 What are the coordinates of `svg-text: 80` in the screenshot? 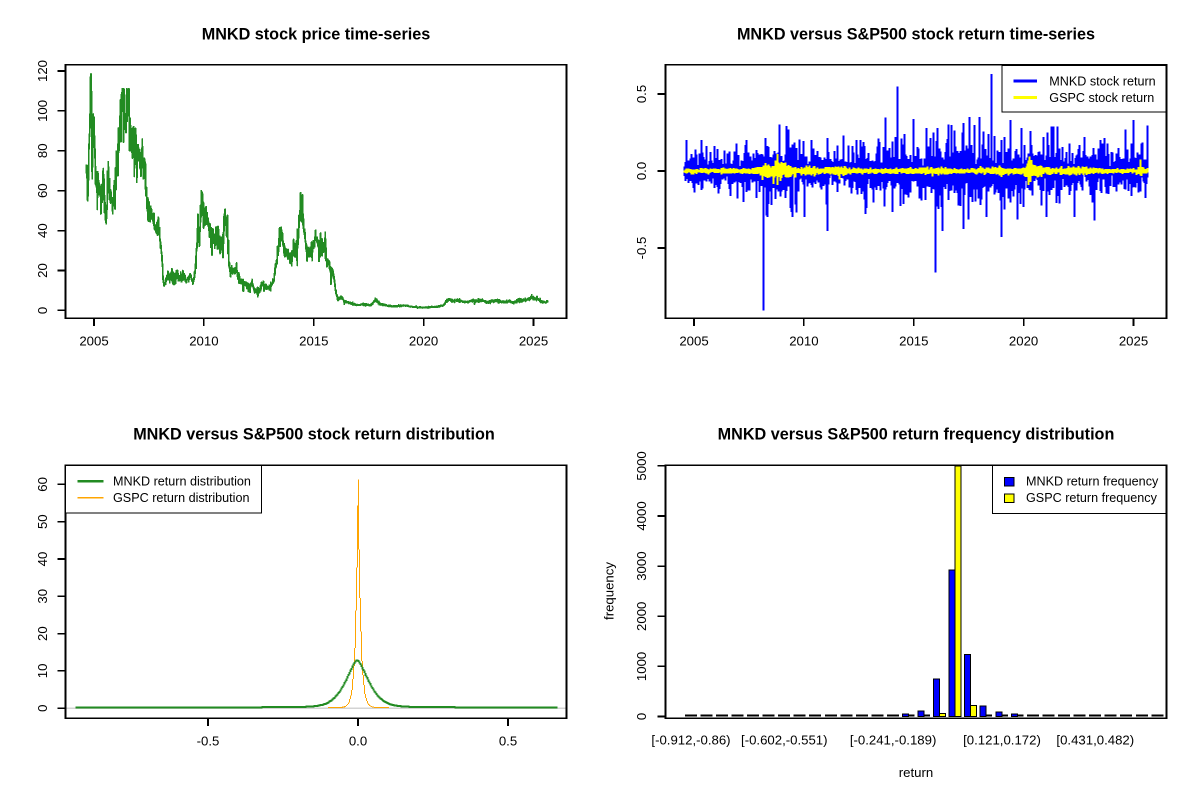 It's located at (42, 150).